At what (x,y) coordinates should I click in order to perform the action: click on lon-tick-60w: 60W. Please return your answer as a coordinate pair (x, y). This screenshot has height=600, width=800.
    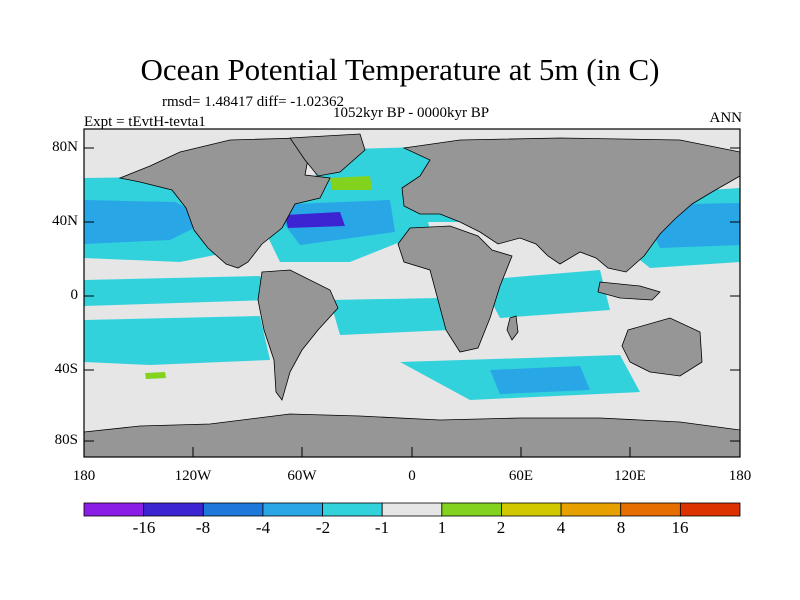
    Looking at the image, I should click on (302, 476).